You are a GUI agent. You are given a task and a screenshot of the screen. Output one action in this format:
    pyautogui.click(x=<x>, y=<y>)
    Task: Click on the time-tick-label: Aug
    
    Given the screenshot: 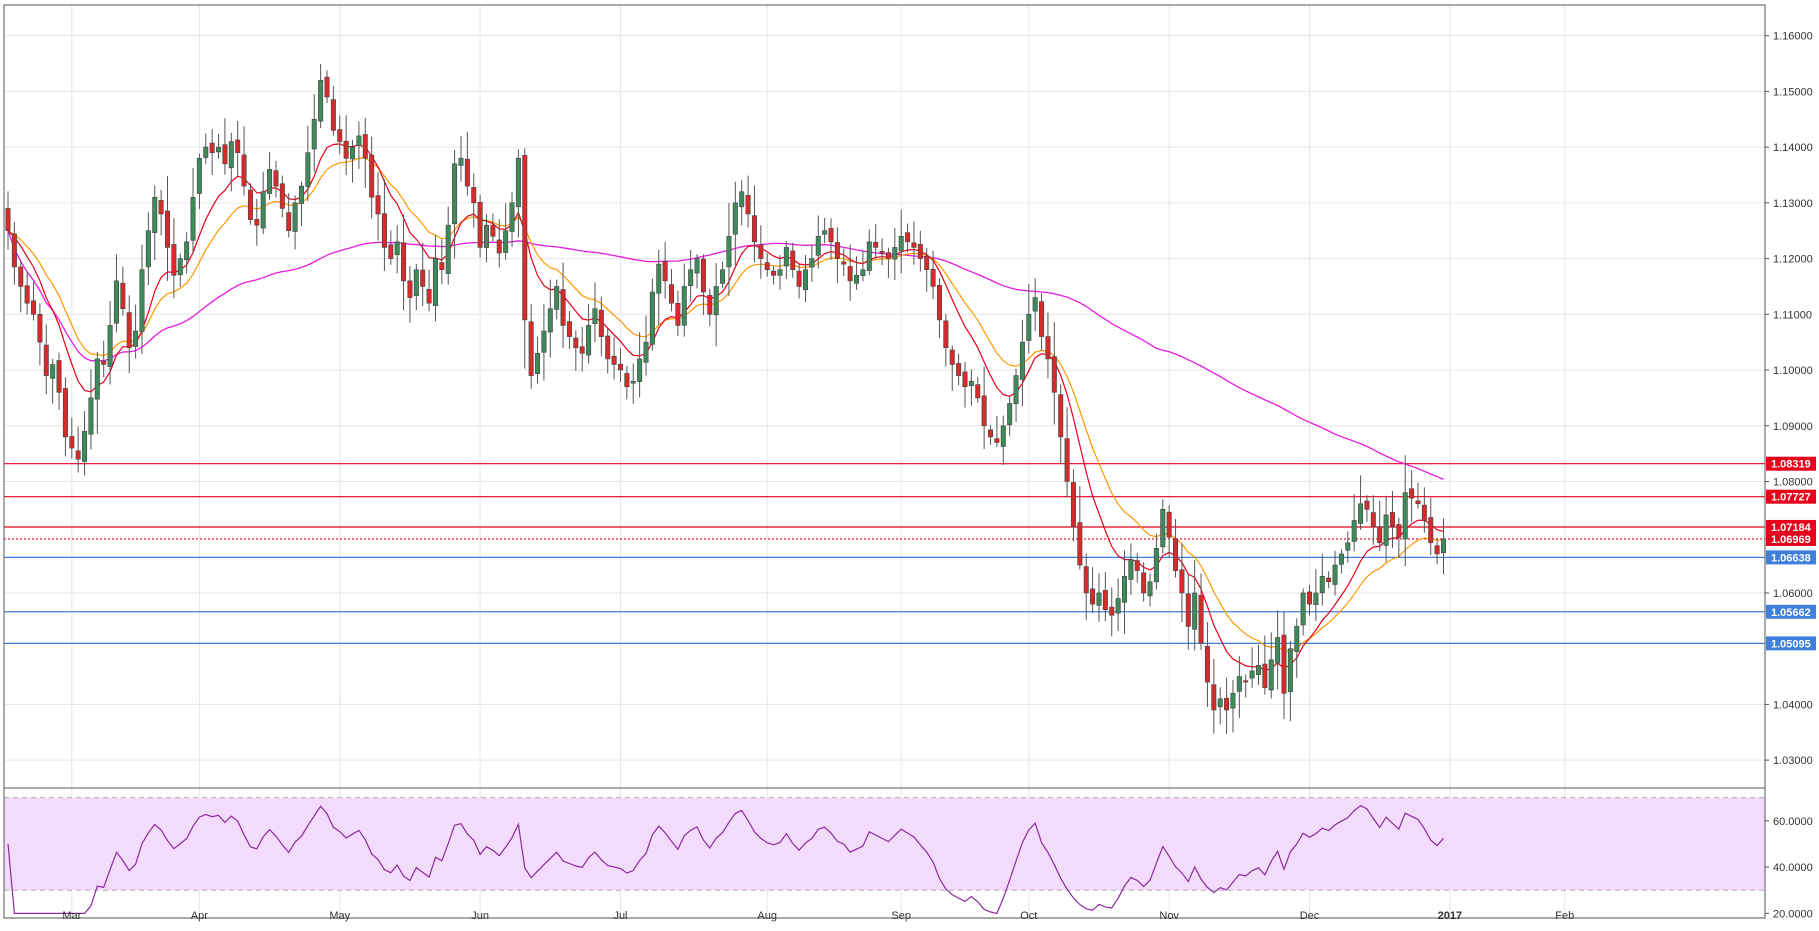 What is the action you would take?
    pyautogui.click(x=767, y=916)
    